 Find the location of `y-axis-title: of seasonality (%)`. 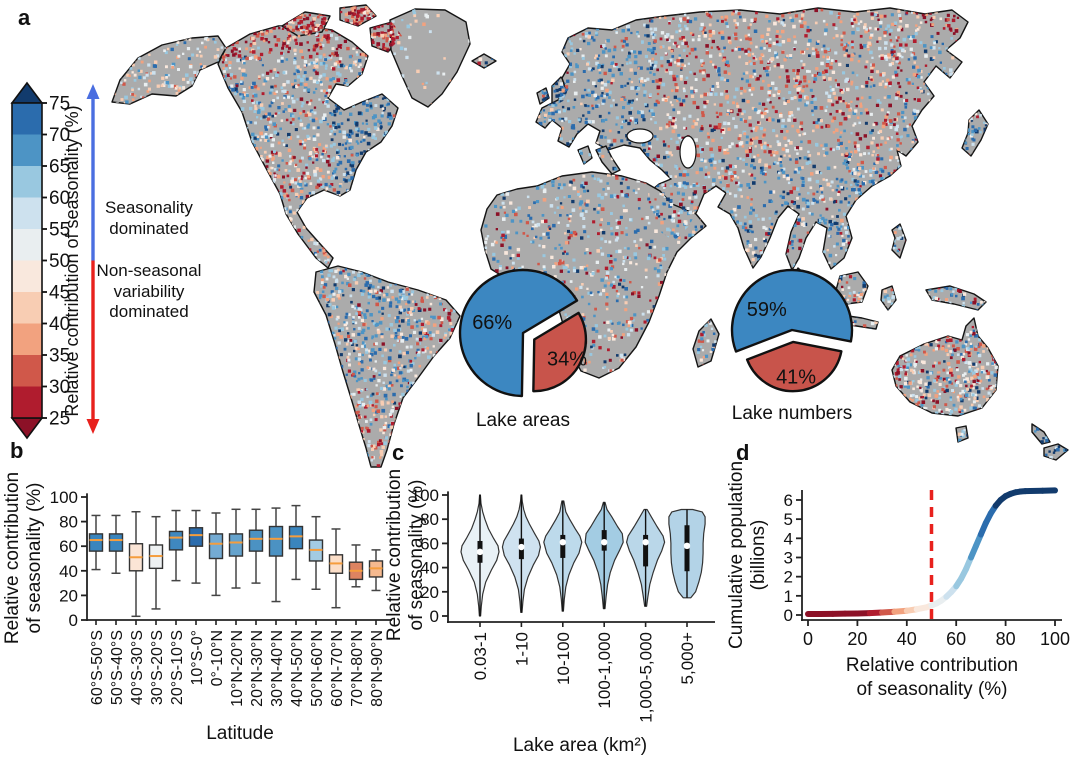

y-axis-title: of seasonality (%) is located at coordinates (416, 554).